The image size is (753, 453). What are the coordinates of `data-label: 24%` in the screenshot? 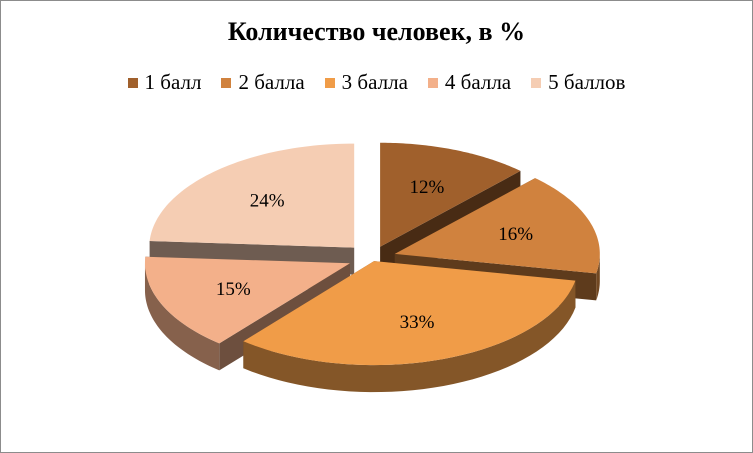 It's located at (267, 201).